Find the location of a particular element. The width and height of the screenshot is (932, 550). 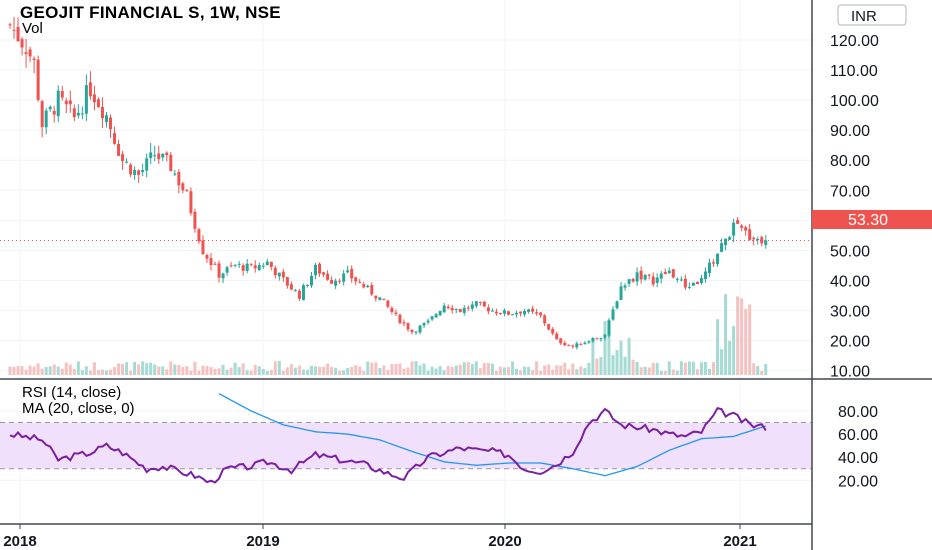

currency-button is located at coordinates (872, 15).